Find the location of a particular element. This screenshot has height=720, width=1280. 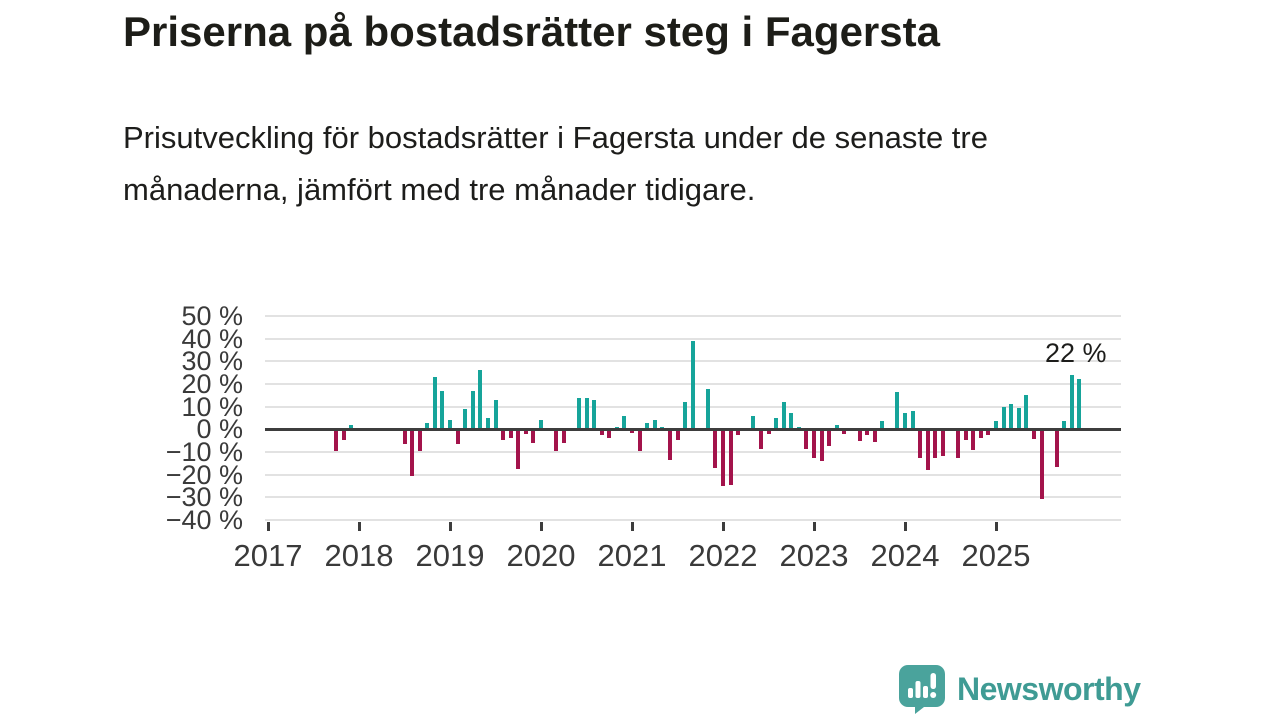

brand-logo: Newsworthy is located at coordinates (1019, 689).